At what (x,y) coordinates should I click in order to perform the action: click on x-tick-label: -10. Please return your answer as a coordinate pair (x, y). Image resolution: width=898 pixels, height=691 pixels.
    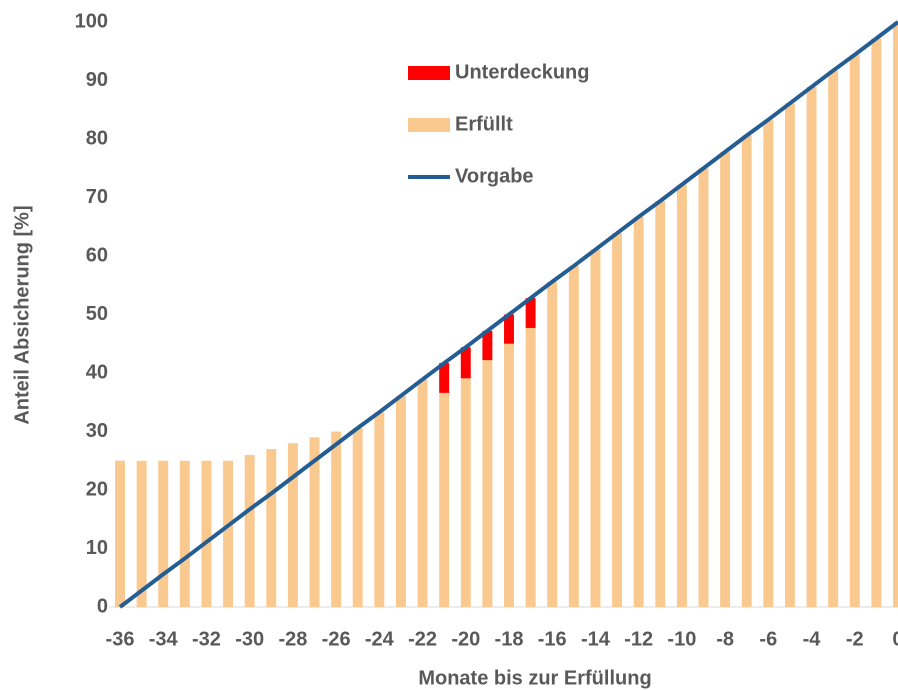
    Looking at the image, I should click on (681, 639).